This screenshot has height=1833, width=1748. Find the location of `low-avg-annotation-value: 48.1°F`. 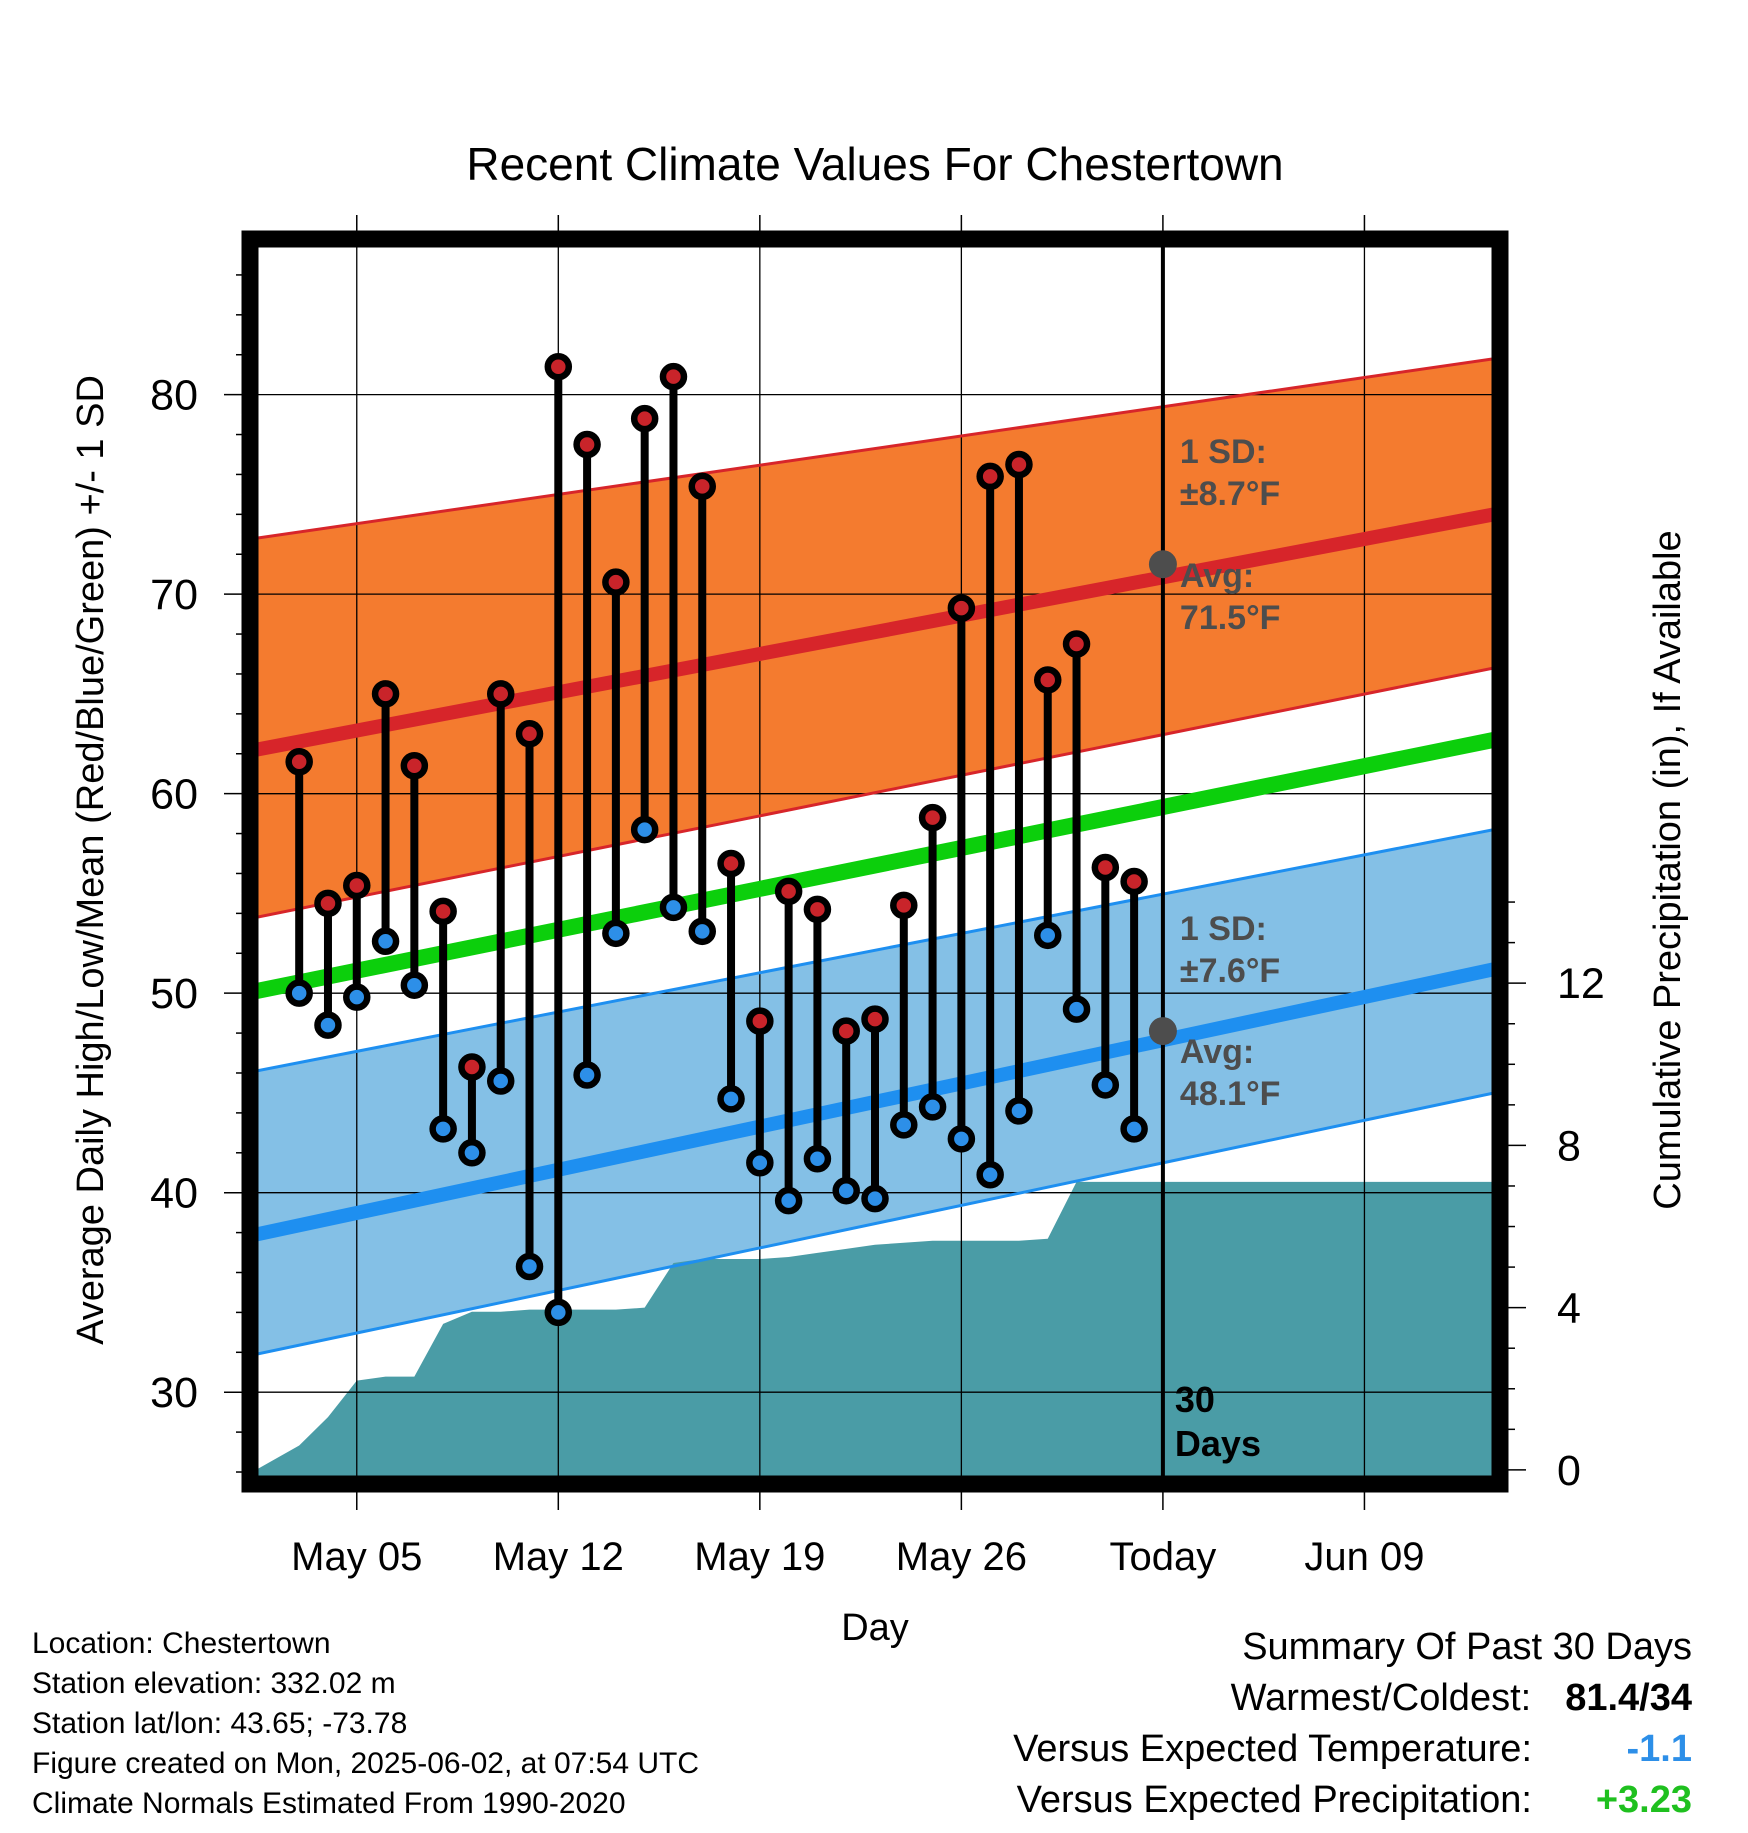

low-avg-annotation-value: 48.1°F is located at coordinates (1230, 1094).